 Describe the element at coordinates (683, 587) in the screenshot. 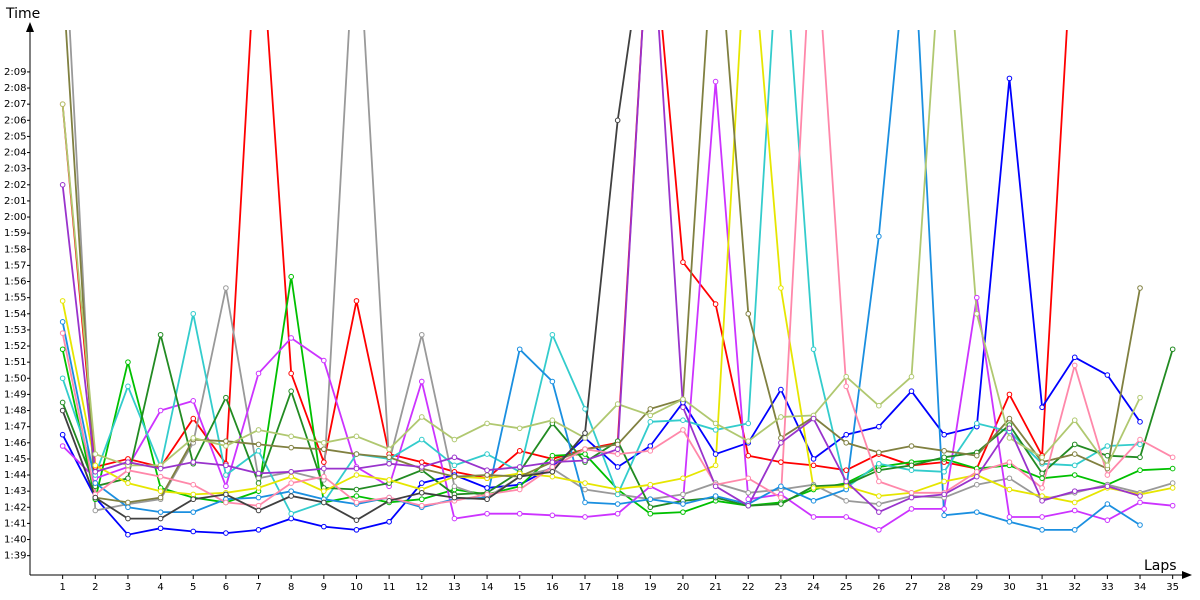

I see `x-tick-label: 20` at that location.